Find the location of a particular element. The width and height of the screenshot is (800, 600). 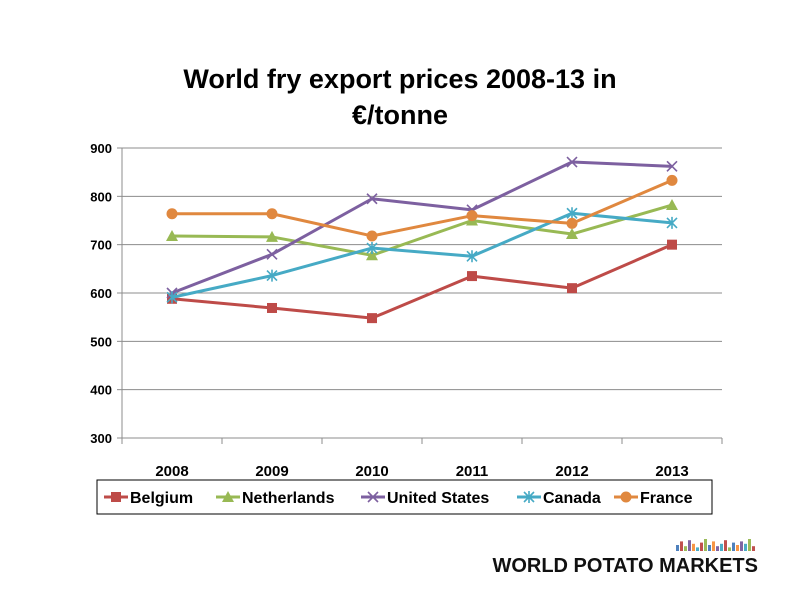

y-tick-label: 600 is located at coordinates (101, 293).